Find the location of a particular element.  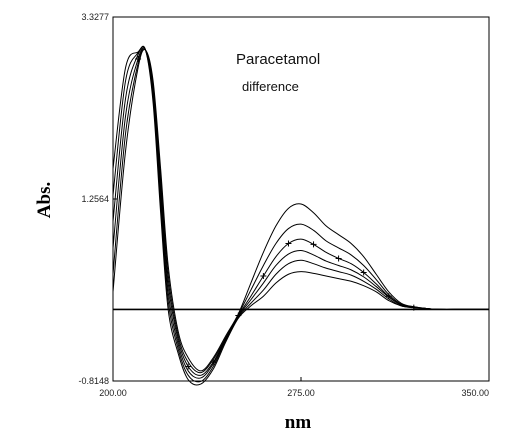

y-axis-title: Abs. is located at coordinates (44, 200).